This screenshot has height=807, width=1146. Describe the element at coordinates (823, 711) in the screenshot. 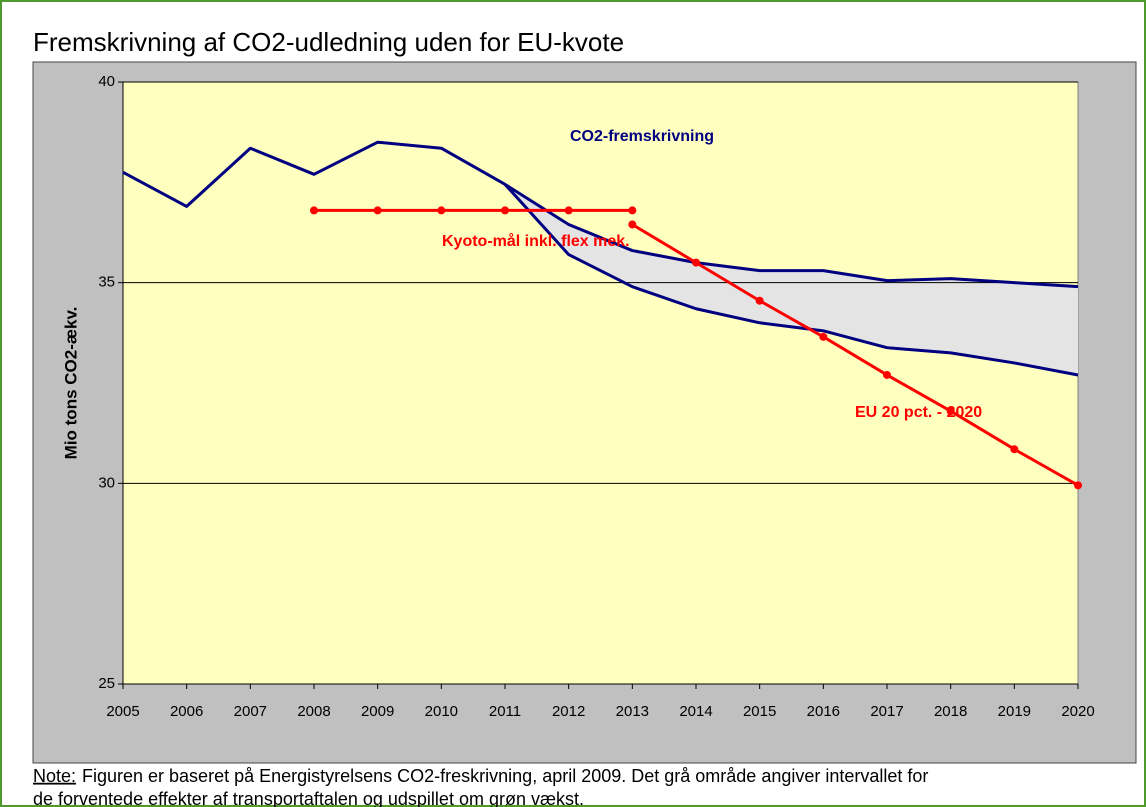

I see `x-tick-label: 2016` at that location.